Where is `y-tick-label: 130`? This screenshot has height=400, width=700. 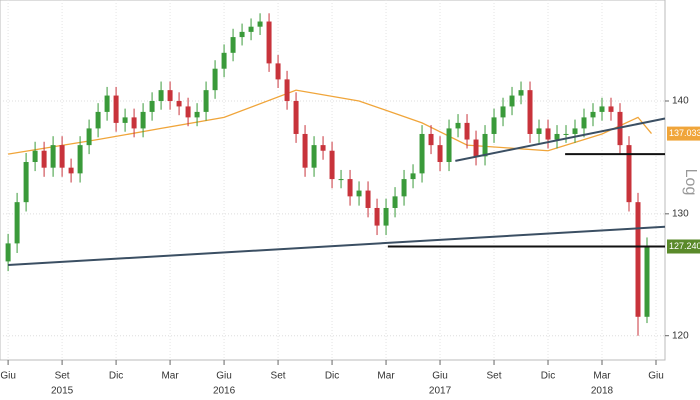
y-tick-label: 130 is located at coordinates (680, 213).